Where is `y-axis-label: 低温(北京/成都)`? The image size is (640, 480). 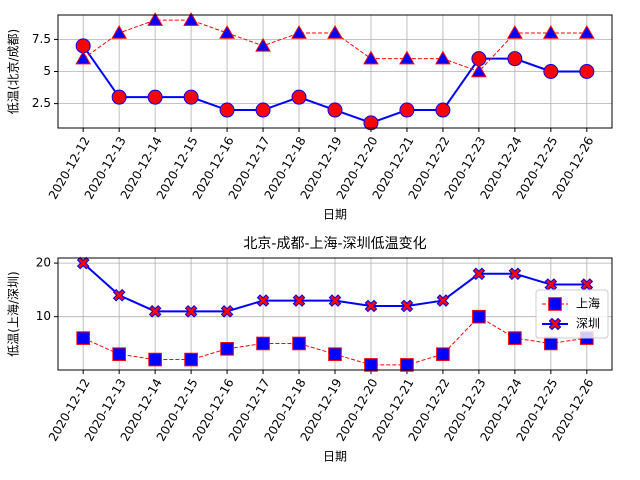 y-axis-label: 低温(北京/成都) is located at coordinates (14, 71).